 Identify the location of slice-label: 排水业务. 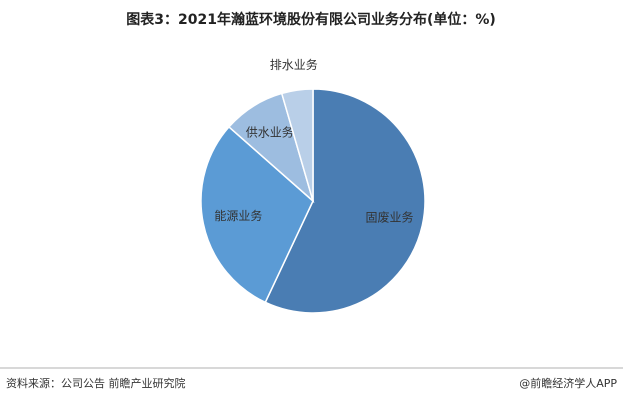
(294, 64).